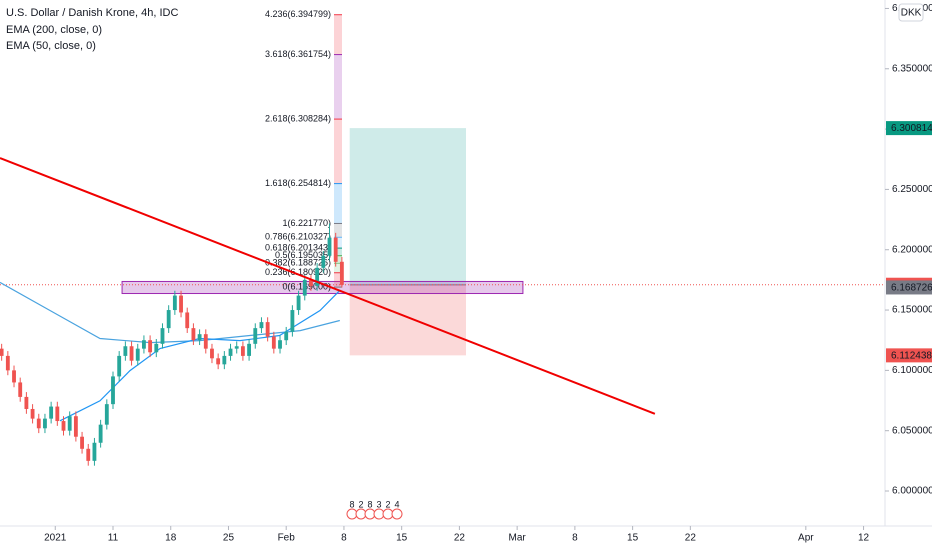 Image resolution: width=932 pixels, height=555 pixels. I want to click on x-tick-label: 15, so click(633, 538).